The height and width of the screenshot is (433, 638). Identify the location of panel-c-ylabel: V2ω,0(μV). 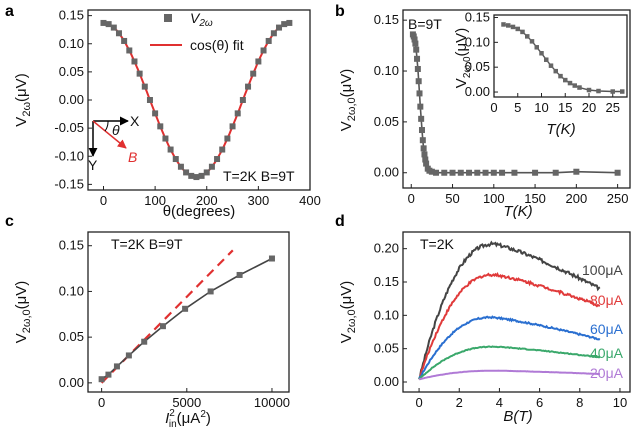
(23, 312).